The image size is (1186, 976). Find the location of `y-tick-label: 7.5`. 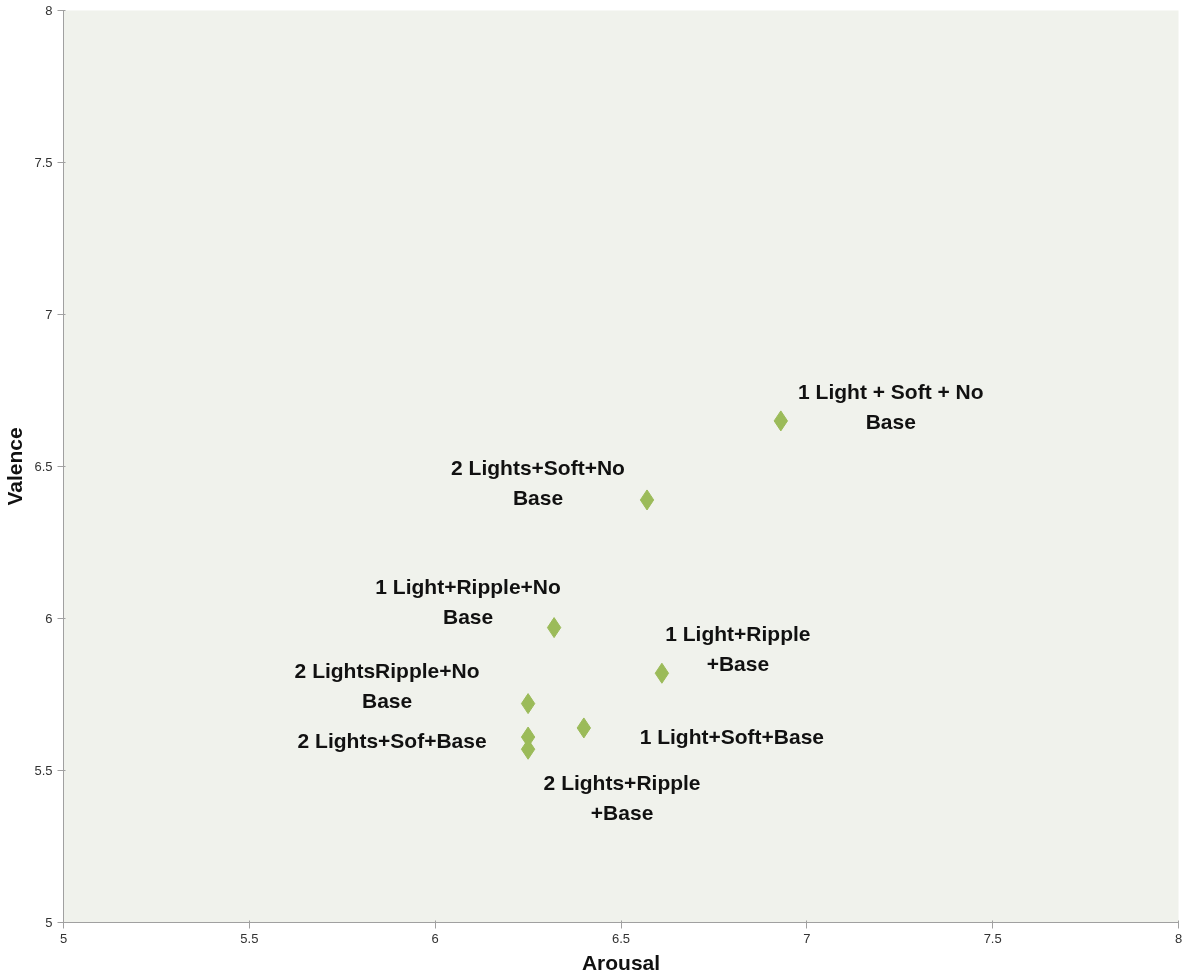

y-tick-label: 7.5 is located at coordinates (43, 162).